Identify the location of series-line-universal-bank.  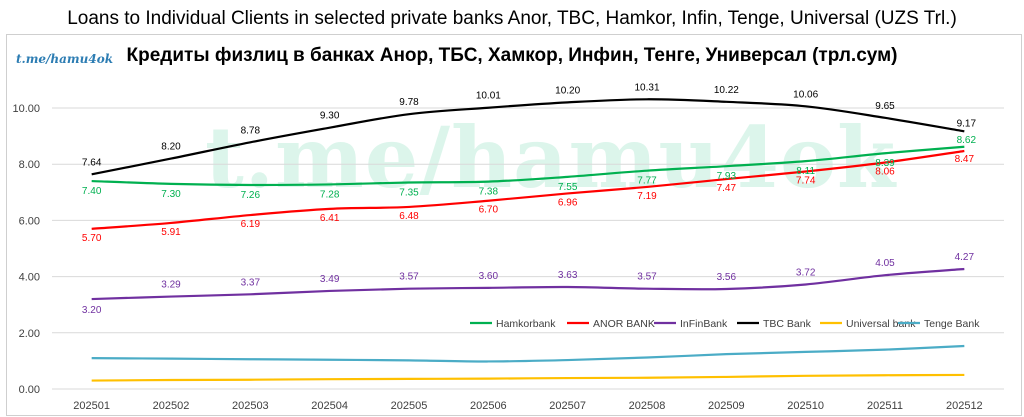
(528, 377).